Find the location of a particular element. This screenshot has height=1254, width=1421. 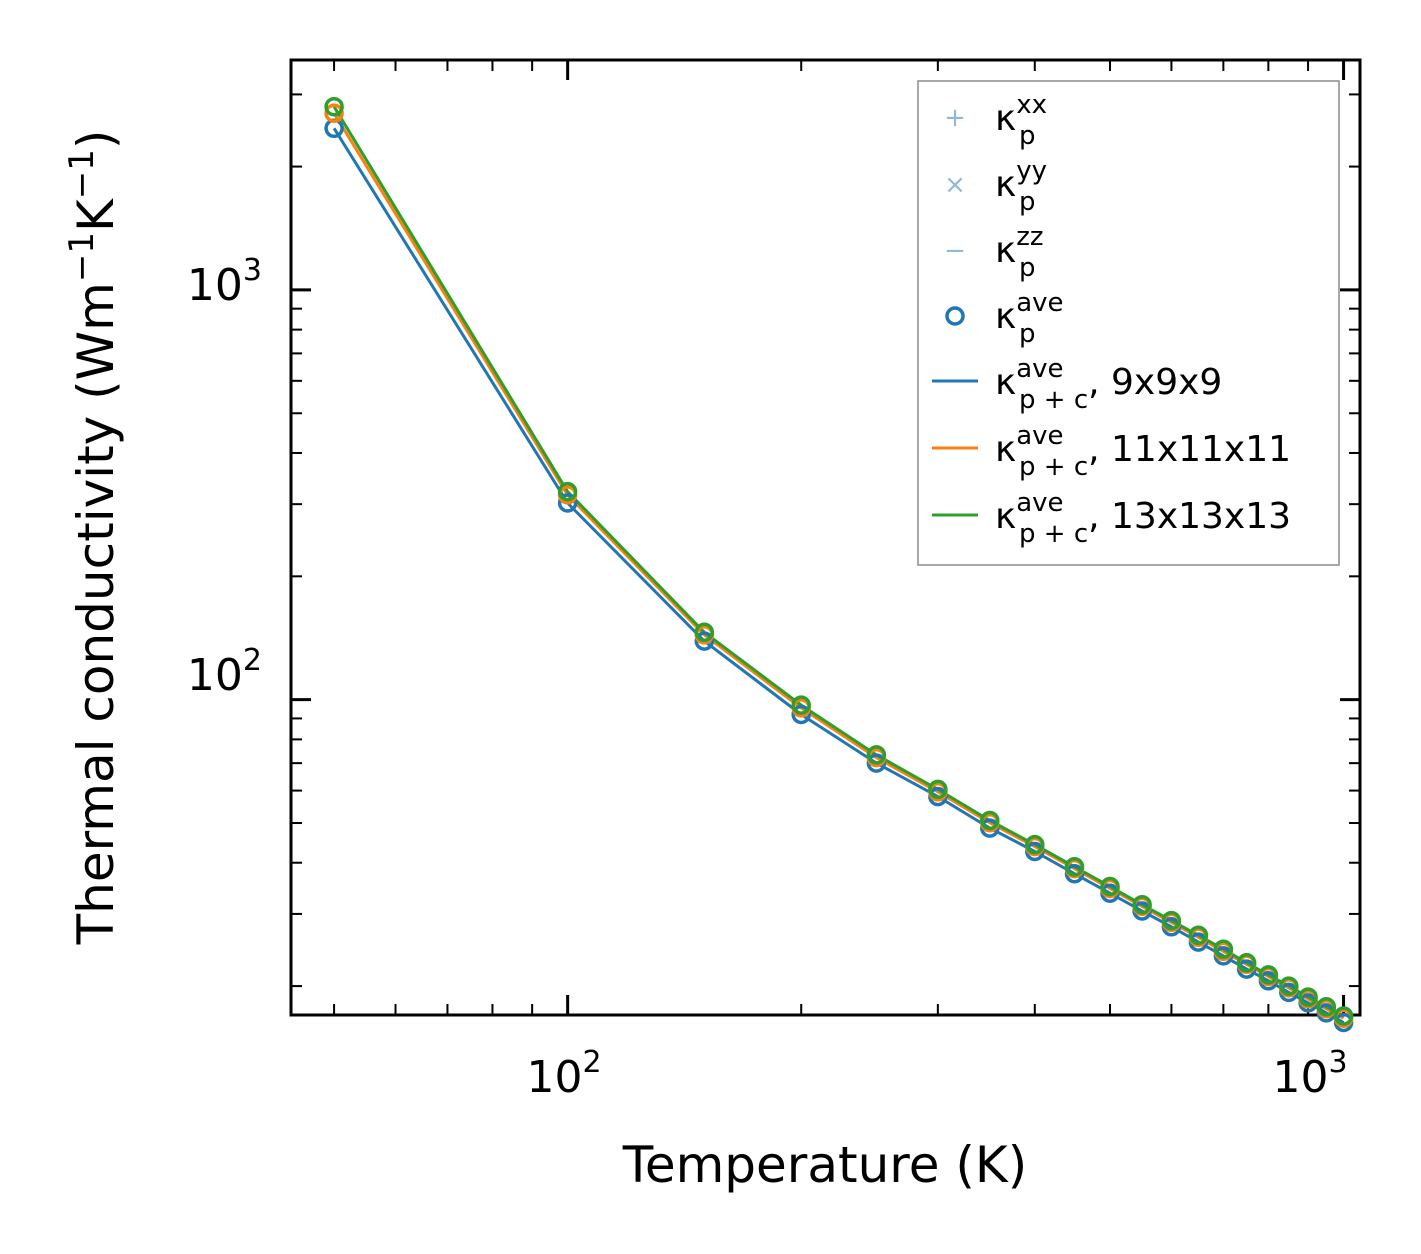

legend-frame is located at coordinates (1128, 323).